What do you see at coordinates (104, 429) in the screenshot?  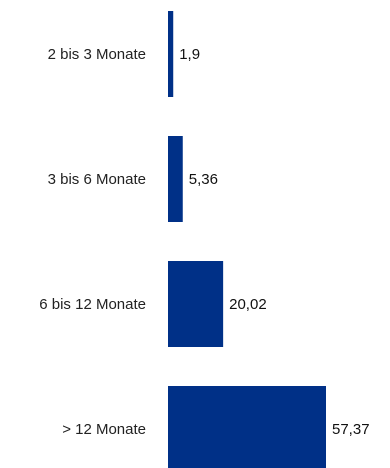 I see `category-label-3: > 12 Monate` at bounding box center [104, 429].